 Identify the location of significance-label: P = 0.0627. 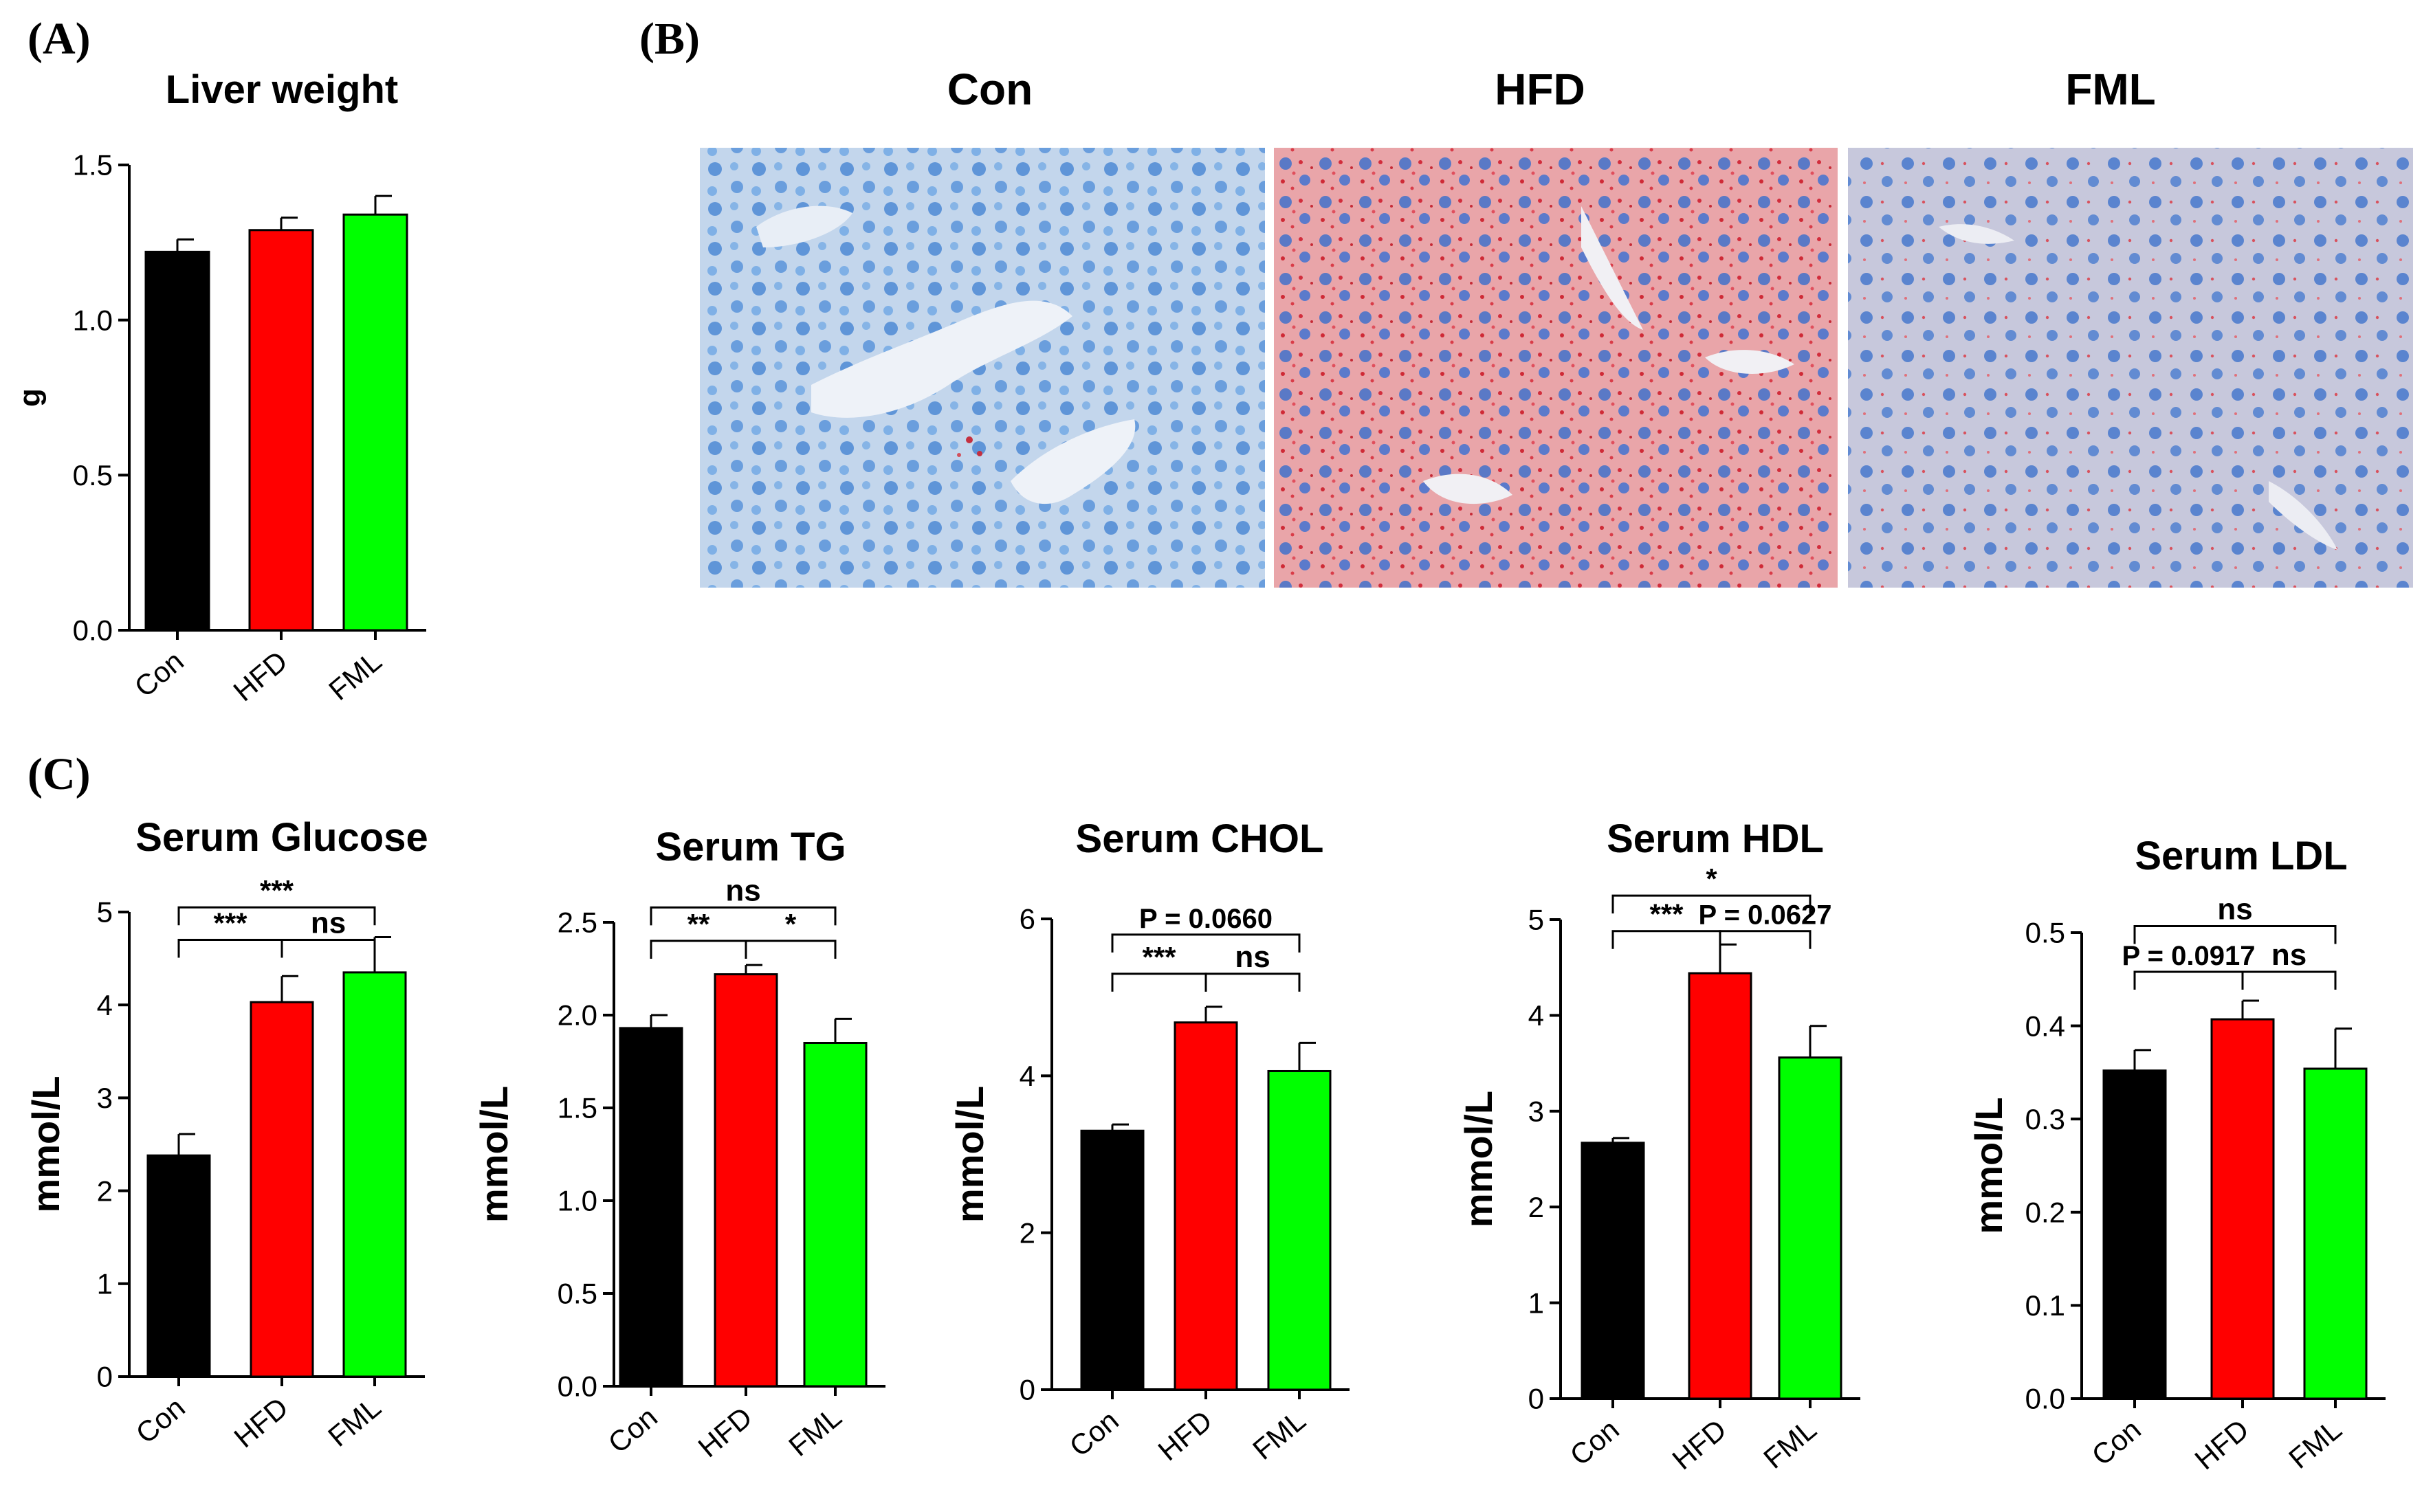
(1765, 915).